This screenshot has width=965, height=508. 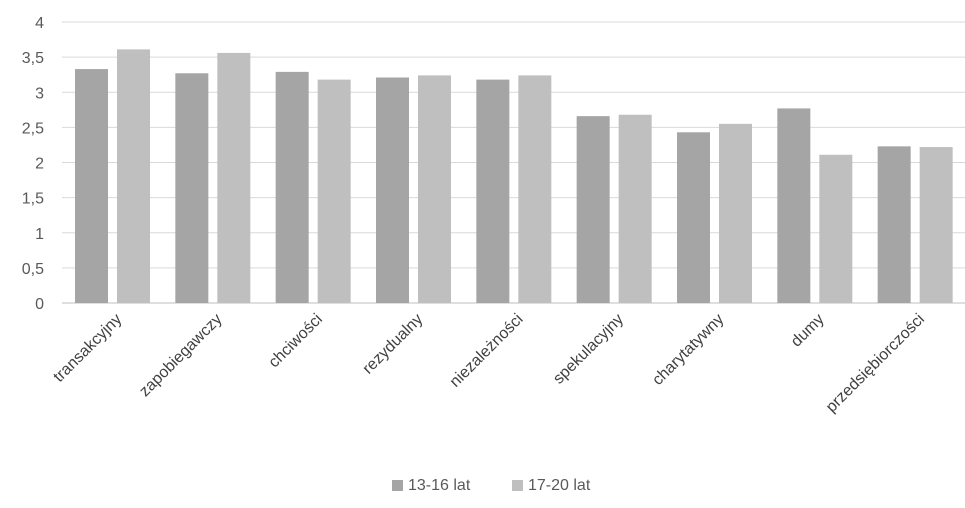 What do you see at coordinates (33, 58) in the screenshot?
I see `y-tick-label: 3,5` at bounding box center [33, 58].